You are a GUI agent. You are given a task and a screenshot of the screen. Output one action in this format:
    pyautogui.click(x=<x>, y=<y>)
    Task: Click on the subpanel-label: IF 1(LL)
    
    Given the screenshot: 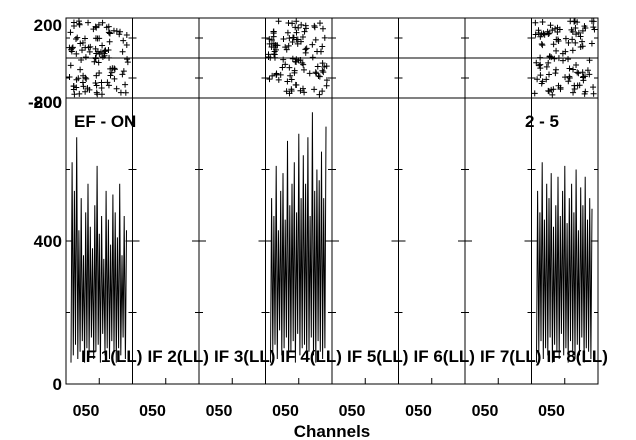 What is the action you would take?
    pyautogui.click(x=111, y=356)
    